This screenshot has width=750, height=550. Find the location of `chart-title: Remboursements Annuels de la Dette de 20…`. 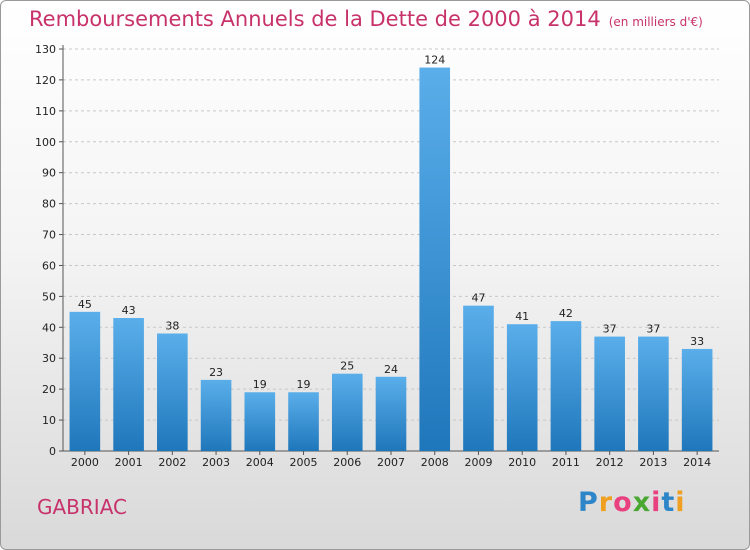

chart-title: Remboursements Annuels de la Dette de 20… is located at coordinates (366, 19).